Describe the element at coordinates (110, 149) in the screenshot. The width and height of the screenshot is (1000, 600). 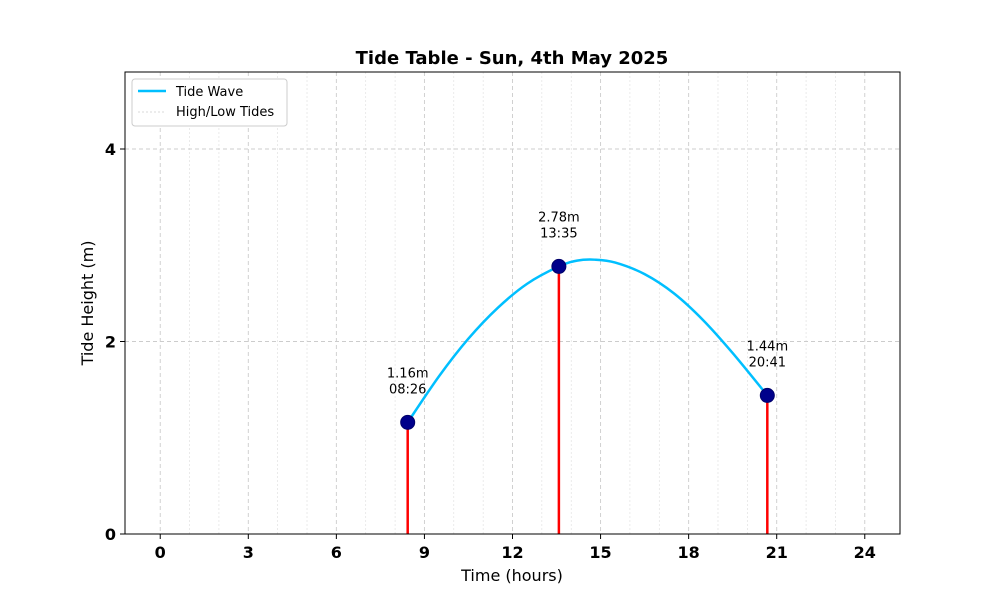
I see `y-tick-label: 4` at that location.